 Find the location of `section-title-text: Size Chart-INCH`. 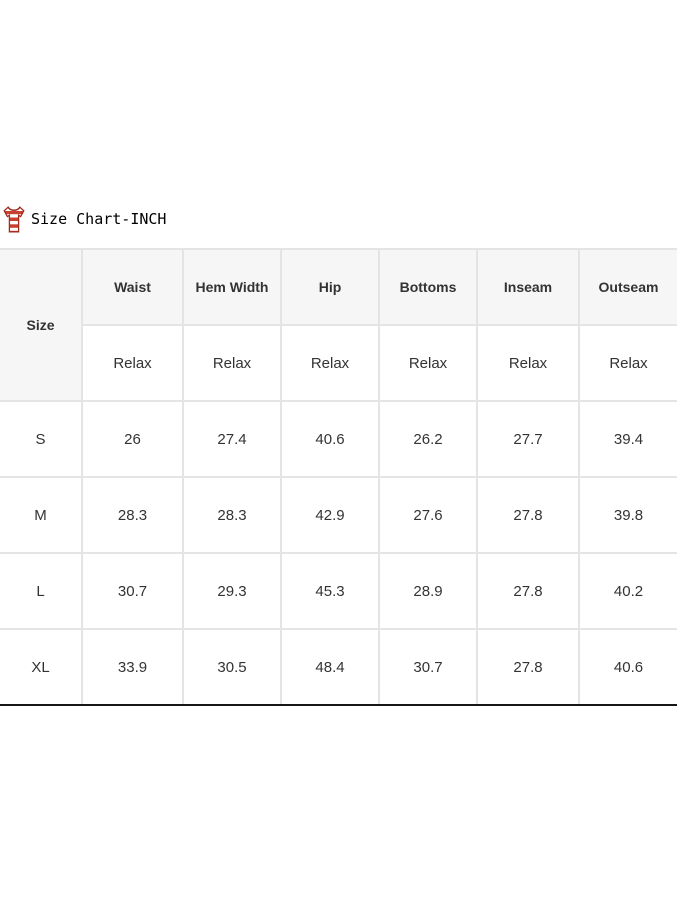

section-title-text: Size Chart-INCH is located at coordinates (99, 219).